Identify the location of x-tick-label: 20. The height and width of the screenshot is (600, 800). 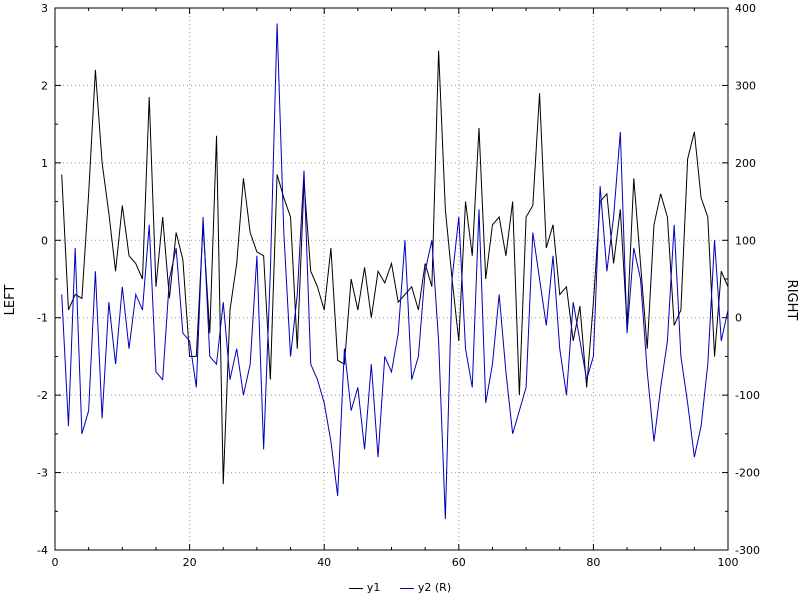
(190, 562).